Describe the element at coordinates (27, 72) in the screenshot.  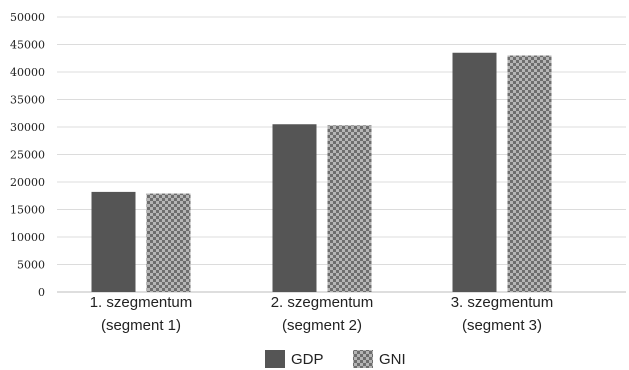
I see `y-tick-label: 40000` at that location.